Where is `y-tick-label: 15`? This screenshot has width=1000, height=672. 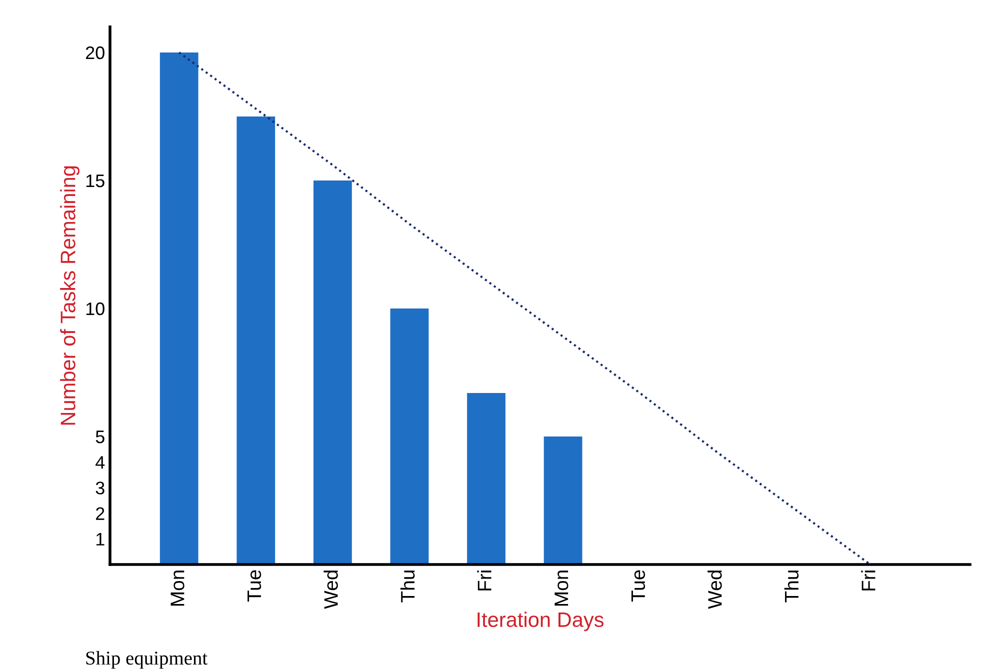
y-tick-label: 15 is located at coordinates (95, 181).